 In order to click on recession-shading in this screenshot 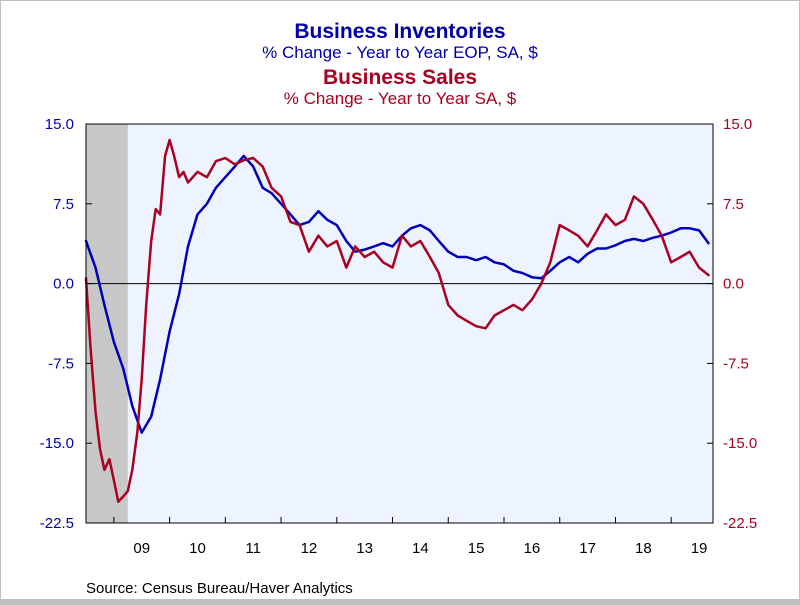, I will do `click(107, 323)`.